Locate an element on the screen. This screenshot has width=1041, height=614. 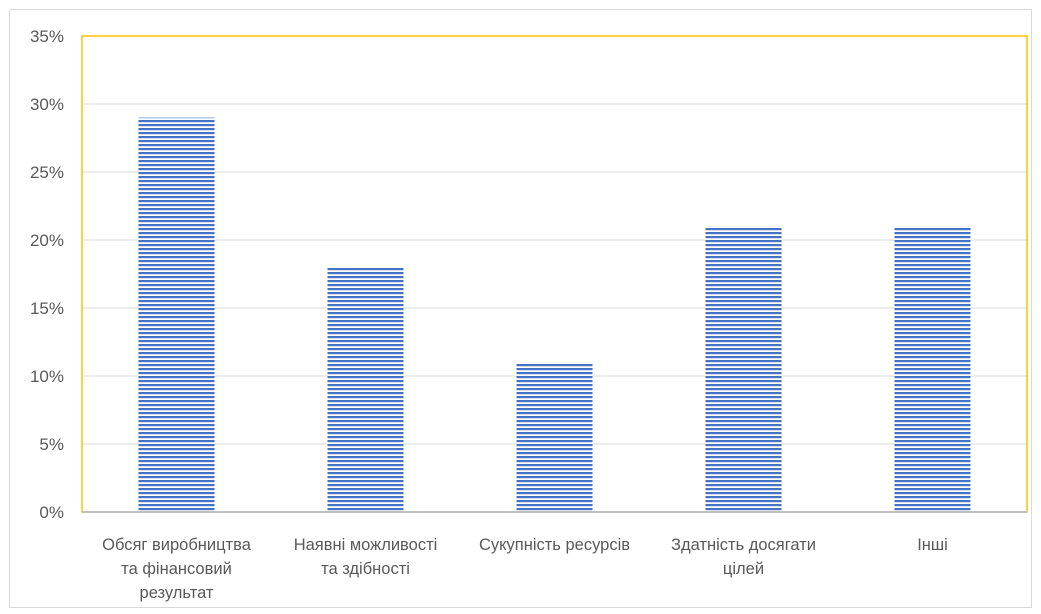
x-category-label: Обсяг виробництва та фінансовий результат is located at coordinates (177, 569).